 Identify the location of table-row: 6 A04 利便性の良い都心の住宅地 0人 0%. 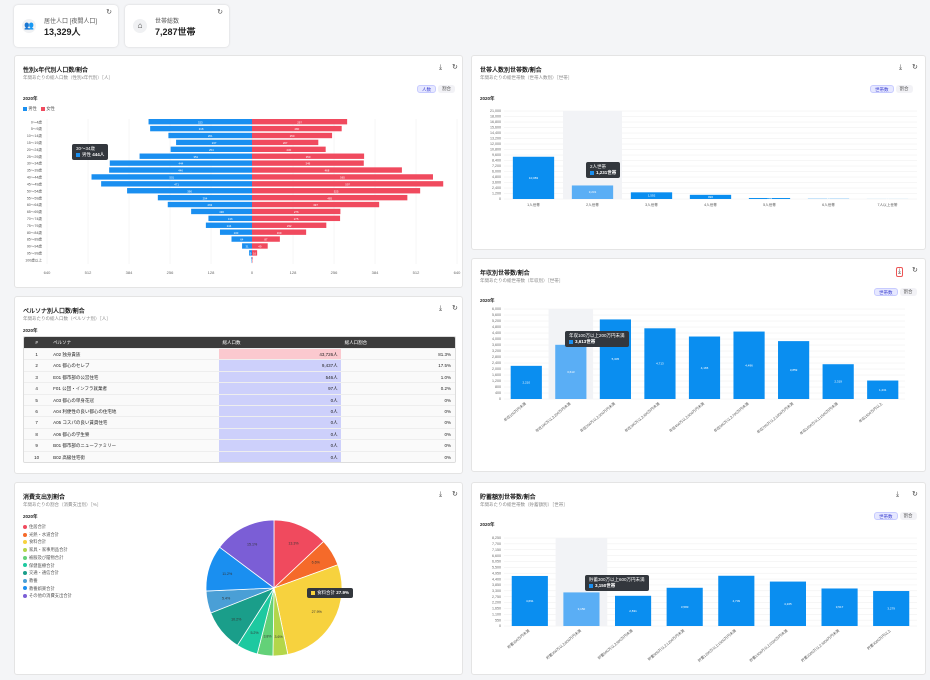
(239, 410).